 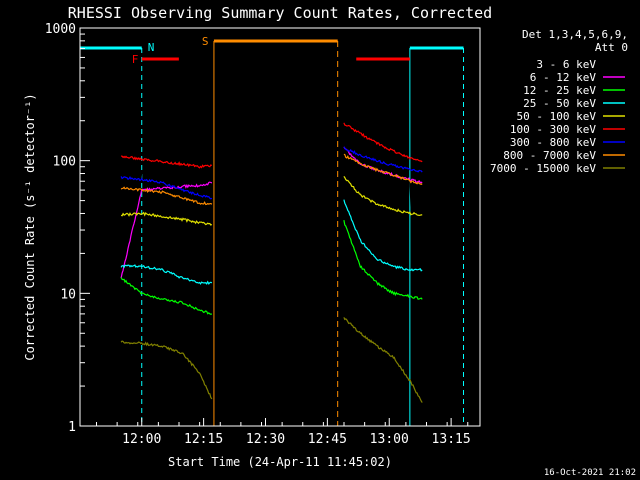 I want to click on legend-label-8: 7000 - 15000 keV, so click(x=543, y=168).